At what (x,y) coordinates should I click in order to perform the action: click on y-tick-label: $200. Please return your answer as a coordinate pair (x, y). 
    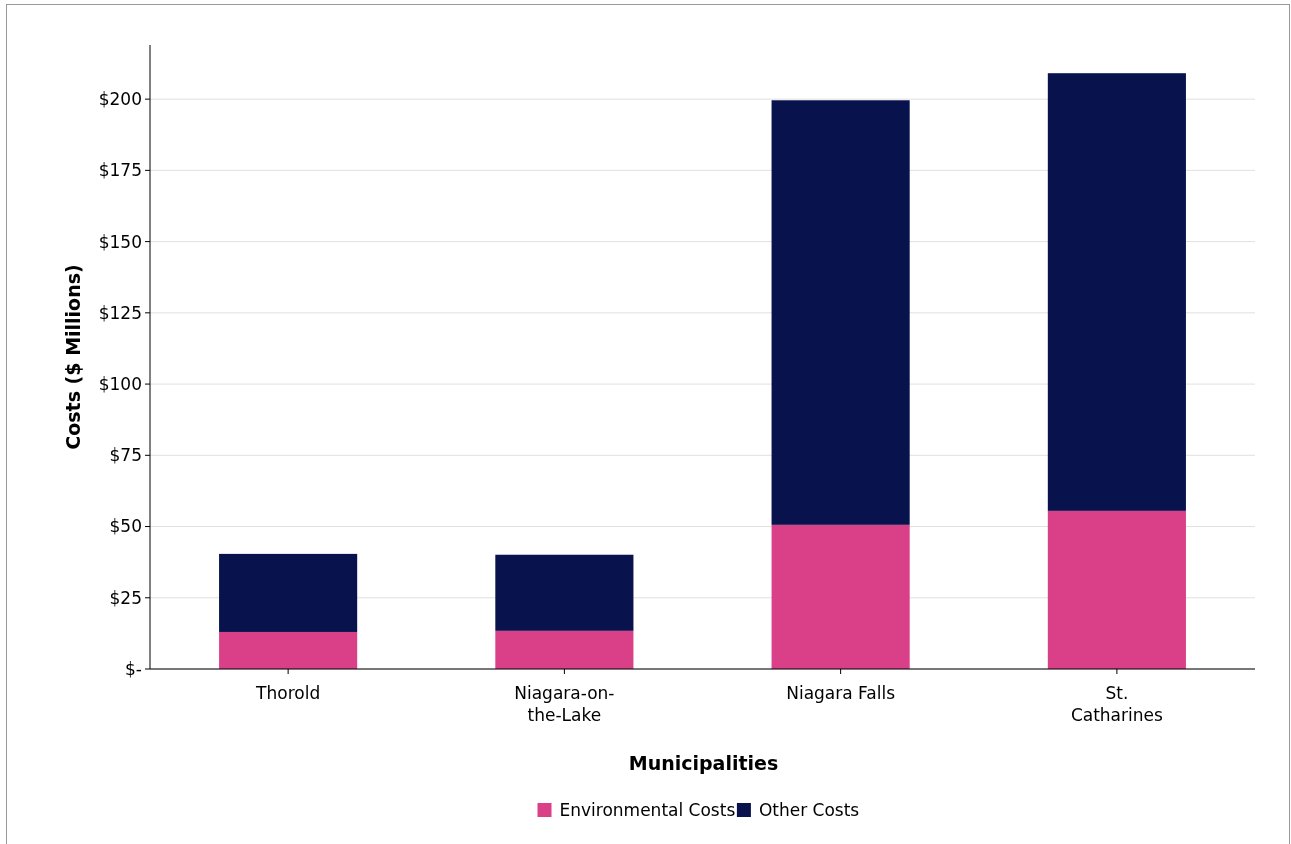
    Looking at the image, I should click on (120, 99).